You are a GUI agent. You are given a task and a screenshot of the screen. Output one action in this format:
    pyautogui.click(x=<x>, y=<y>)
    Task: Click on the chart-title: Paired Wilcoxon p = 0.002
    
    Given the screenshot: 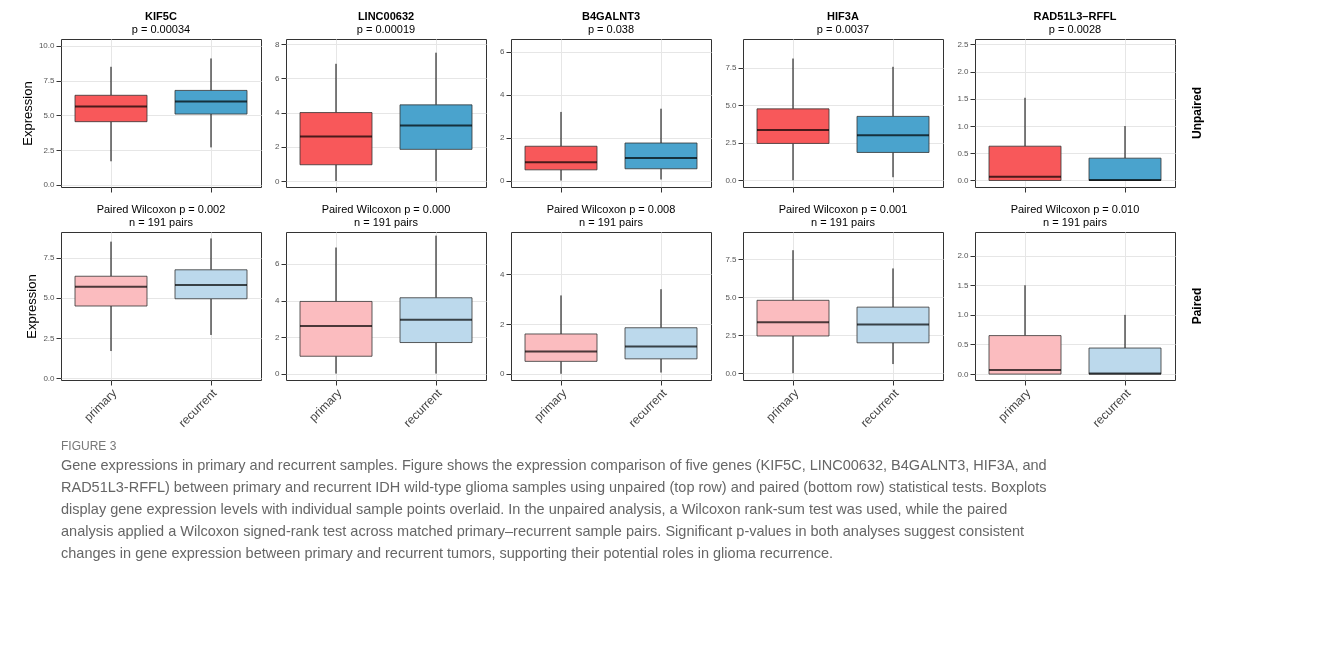 What is the action you would take?
    pyautogui.click(x=161, y=209)
    